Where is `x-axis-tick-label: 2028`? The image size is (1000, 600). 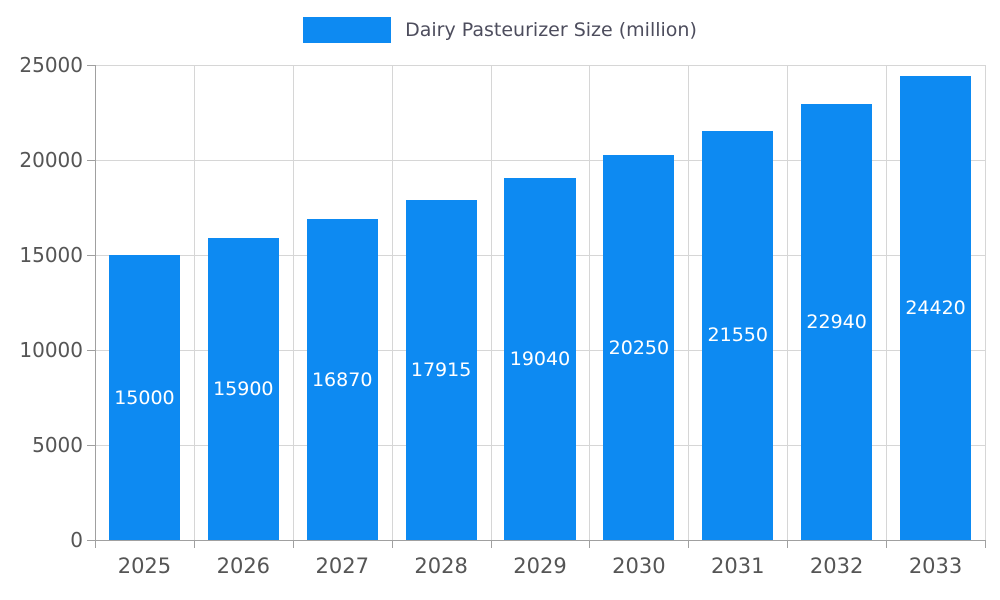 x-axis-tick-label: 2028 is located at coordinates (441, 566).